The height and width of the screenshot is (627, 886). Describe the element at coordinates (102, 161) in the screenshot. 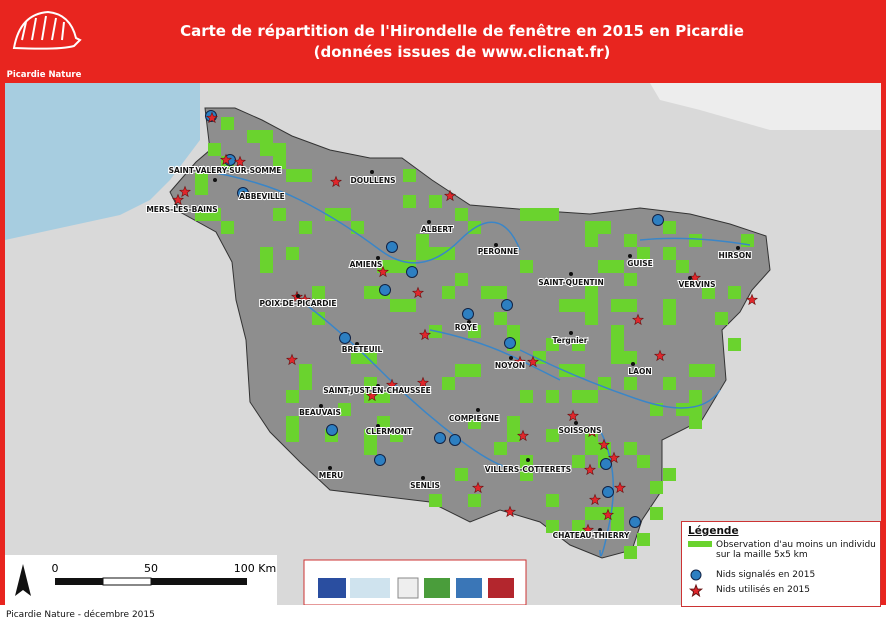

I see `sea` at that location.